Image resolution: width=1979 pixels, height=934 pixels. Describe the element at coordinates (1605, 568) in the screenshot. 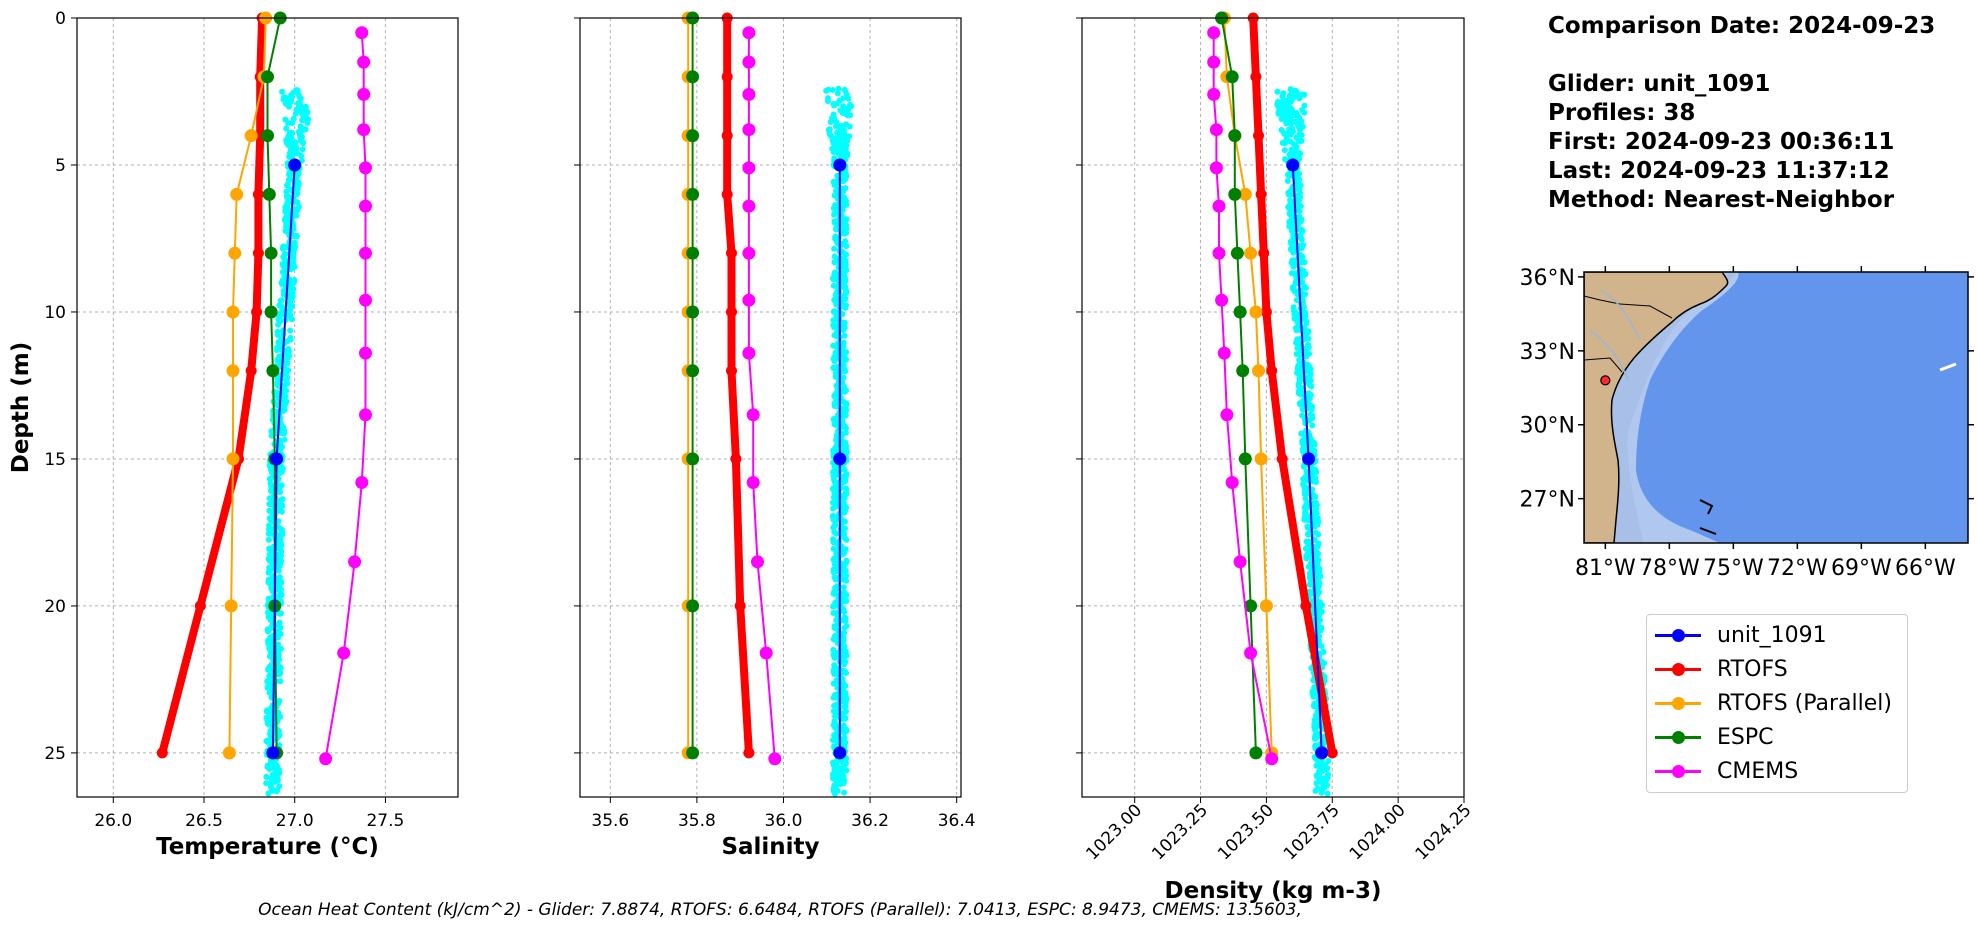

I see `lon-tick-label: 81°W` at that location.